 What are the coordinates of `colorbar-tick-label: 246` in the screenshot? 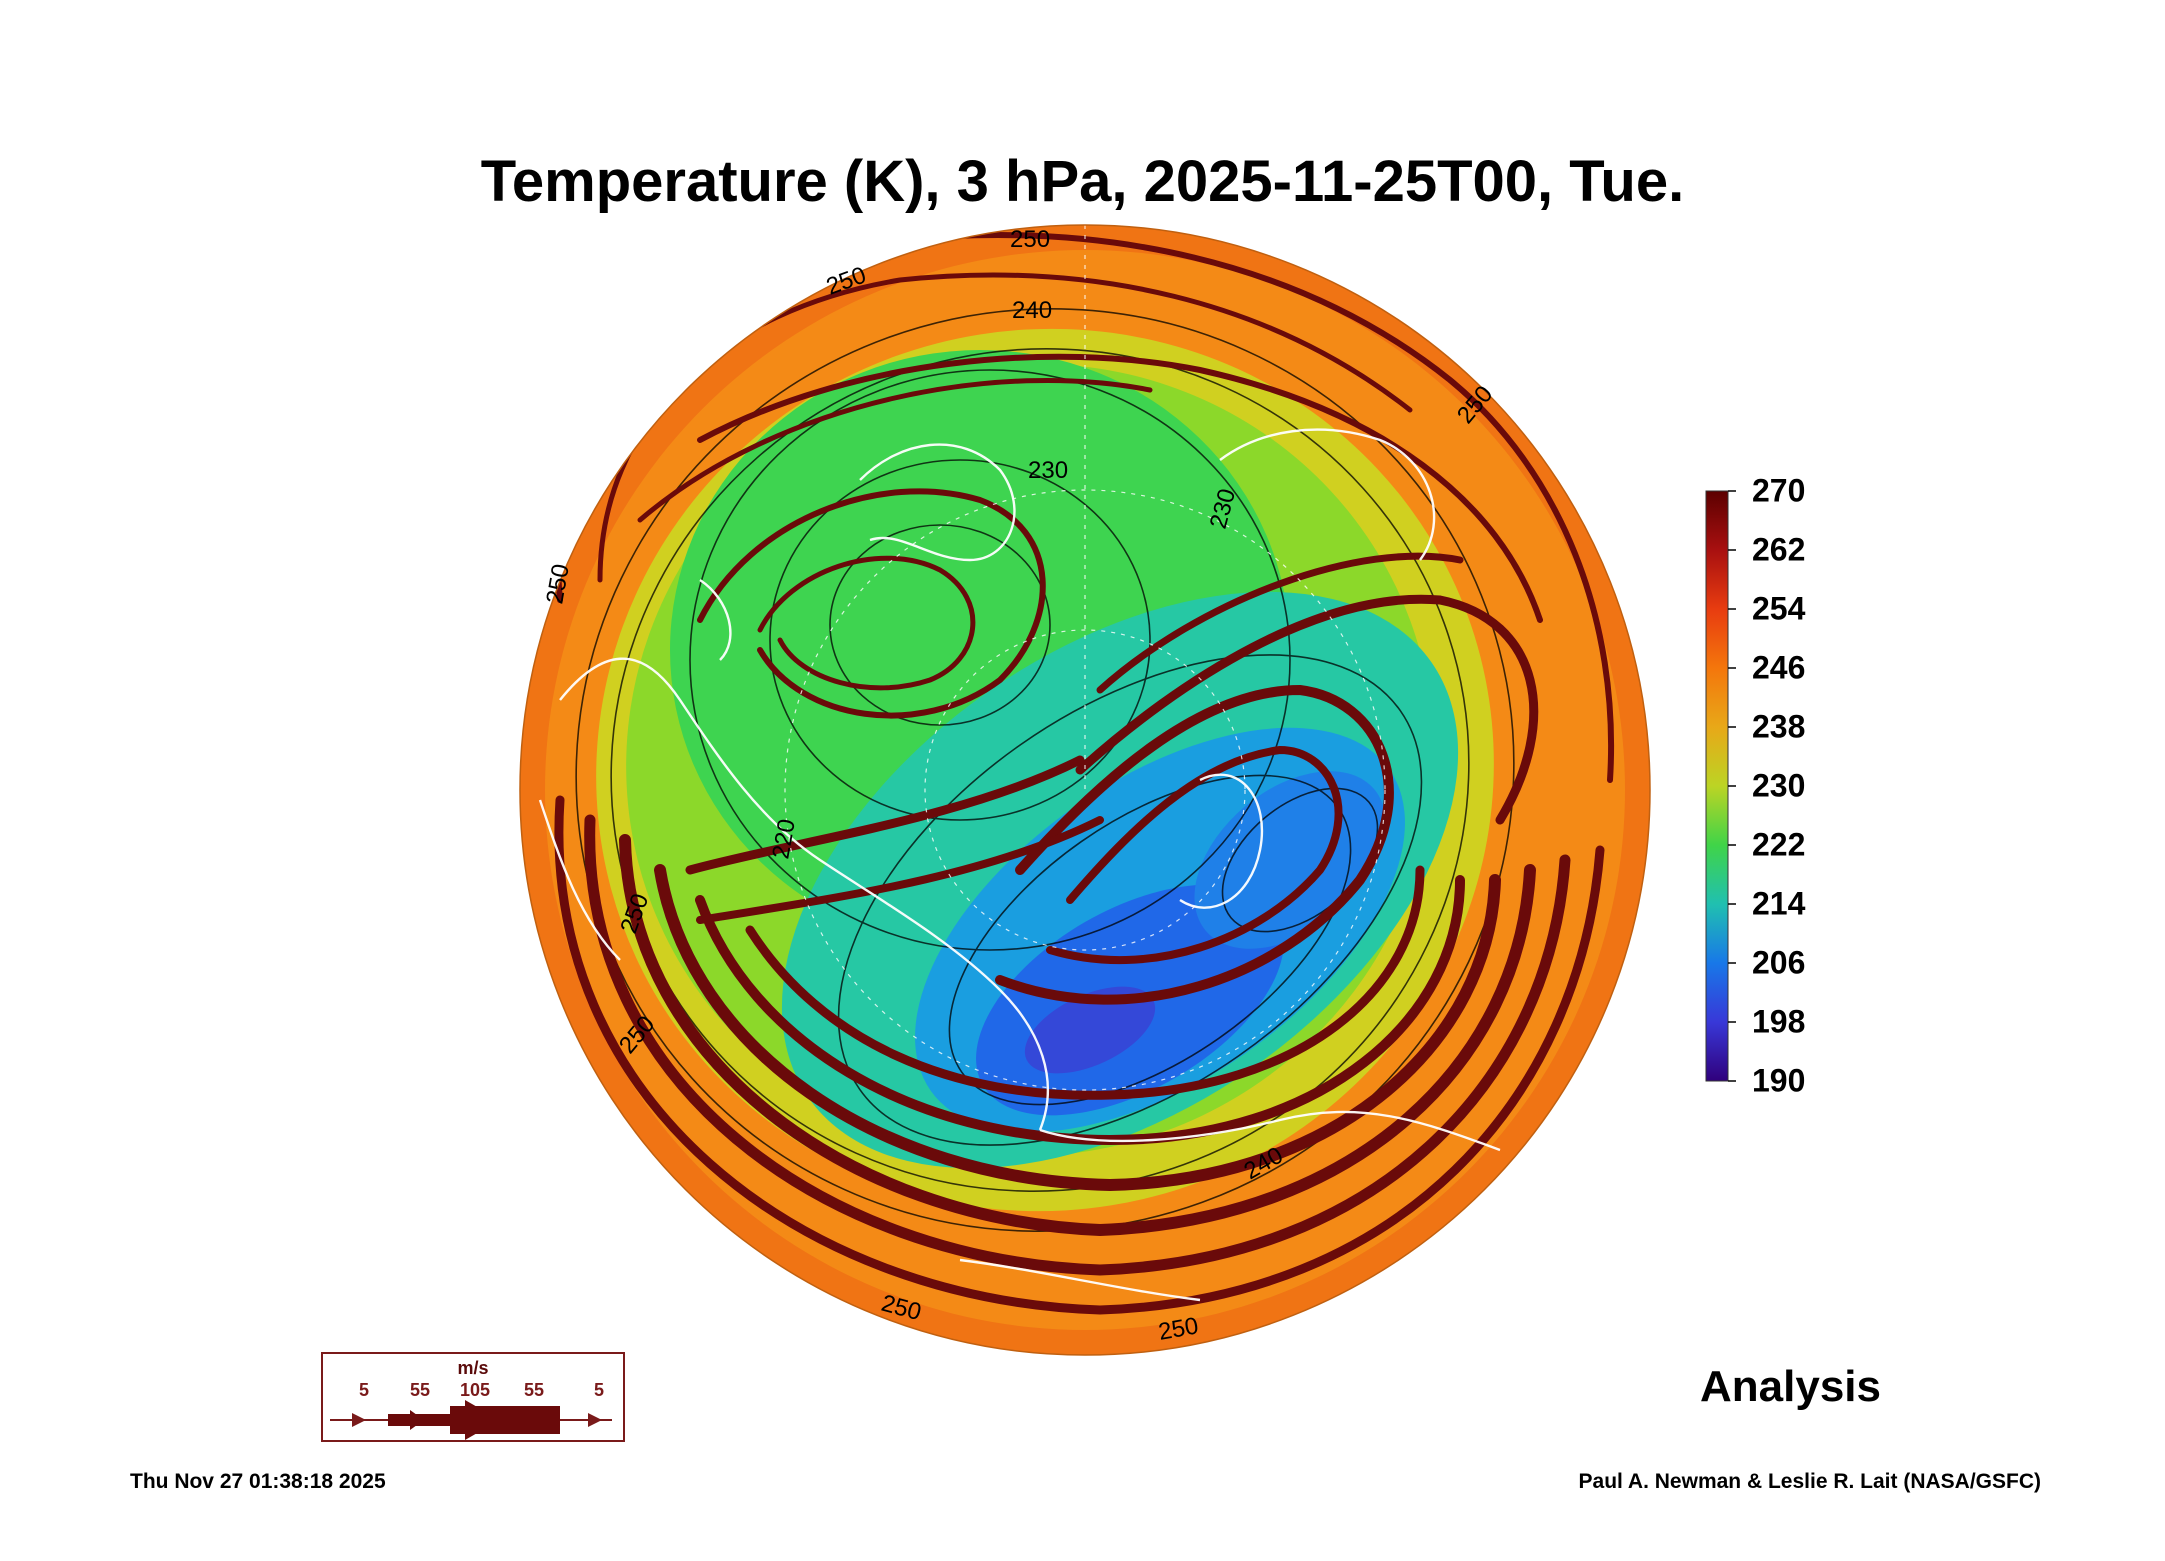 It's located at (1779, 667).